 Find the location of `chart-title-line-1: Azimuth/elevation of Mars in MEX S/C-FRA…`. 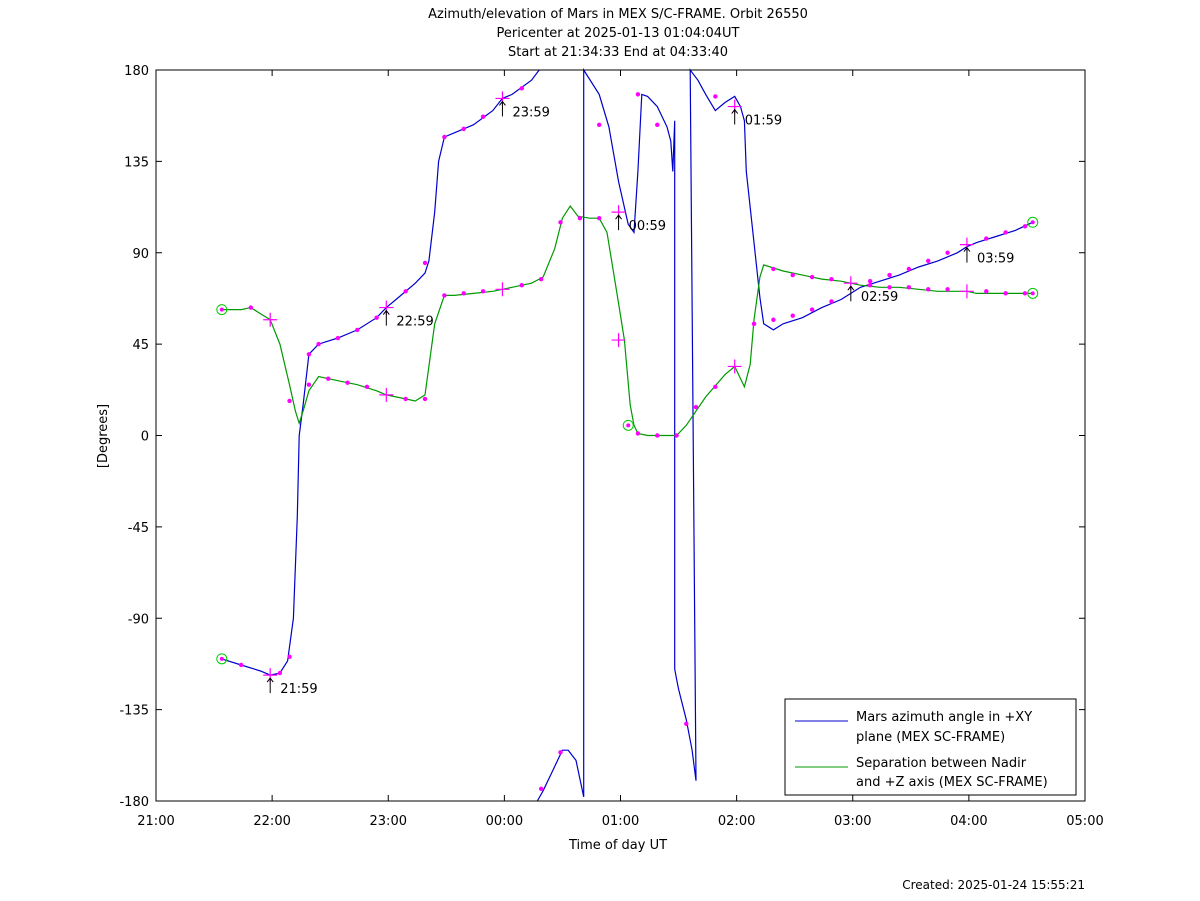

chart-title-line-1: Azimuth/elevation of Mars in MEX S/C-FRA… is located at coordinates (618, 14).